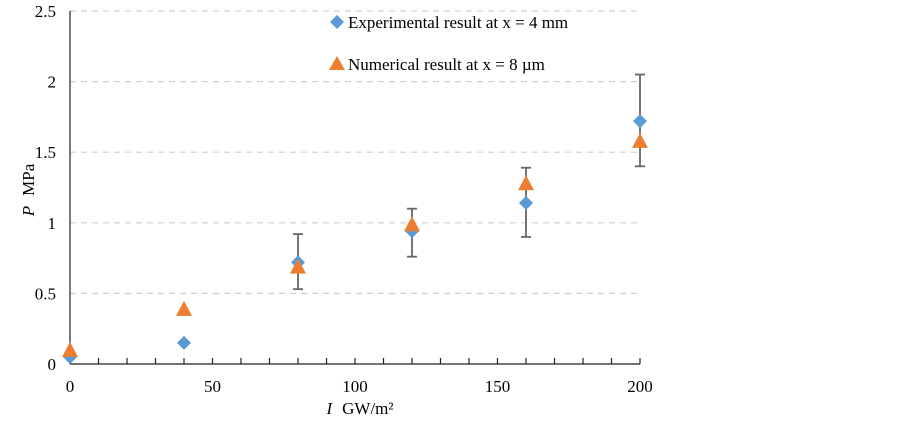 Image resolution: width=903 pixels, height=426 pixels. What do you see at coordinates (337, 63) in the screenshot?
I see `legend-triangle-icon` at bounding box center [337, 63].